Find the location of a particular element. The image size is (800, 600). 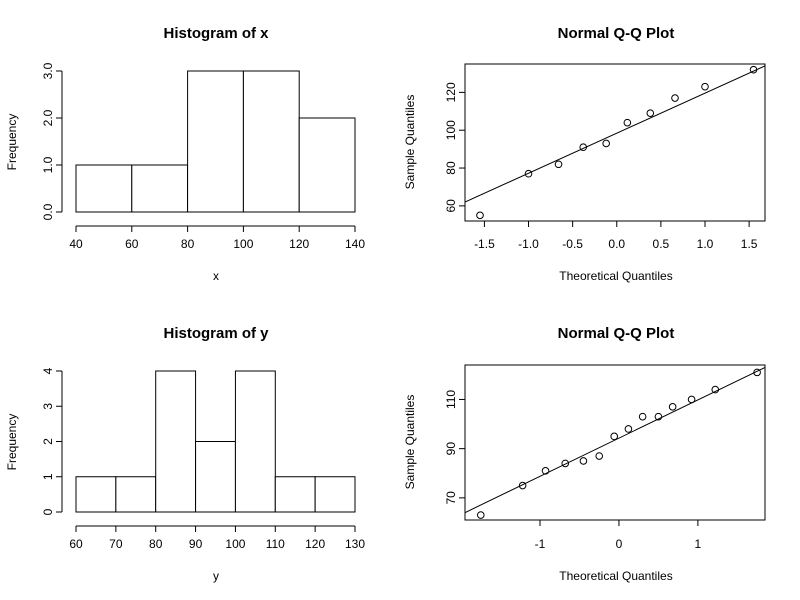

y-tick-label: 90 is located at coordinates (451, 449).